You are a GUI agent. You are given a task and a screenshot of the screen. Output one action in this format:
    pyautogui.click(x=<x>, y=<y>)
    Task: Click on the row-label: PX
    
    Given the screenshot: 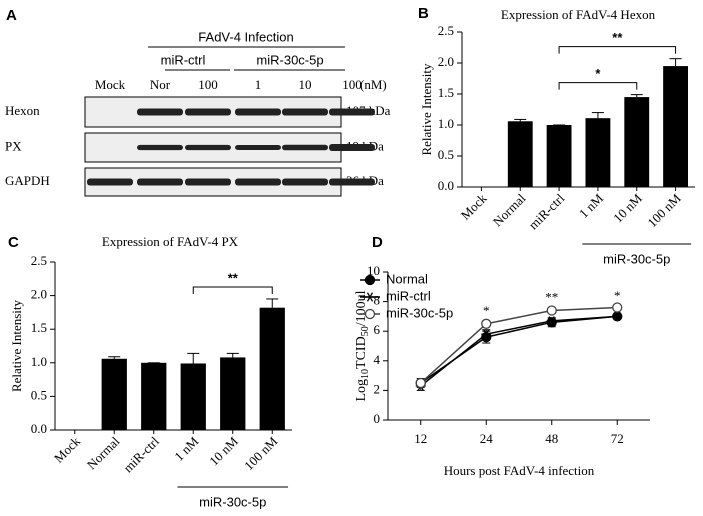 What is the action you would take?
    pyautogui.click(x=13, y=145)
    